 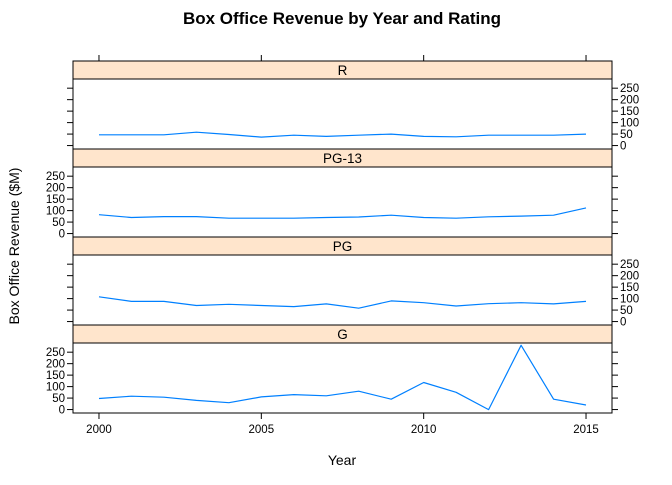 What do you see at coordinates (424, 430) in the screenshot?
I see `x-tick-label: 2010` at bounding box center [424, 430].